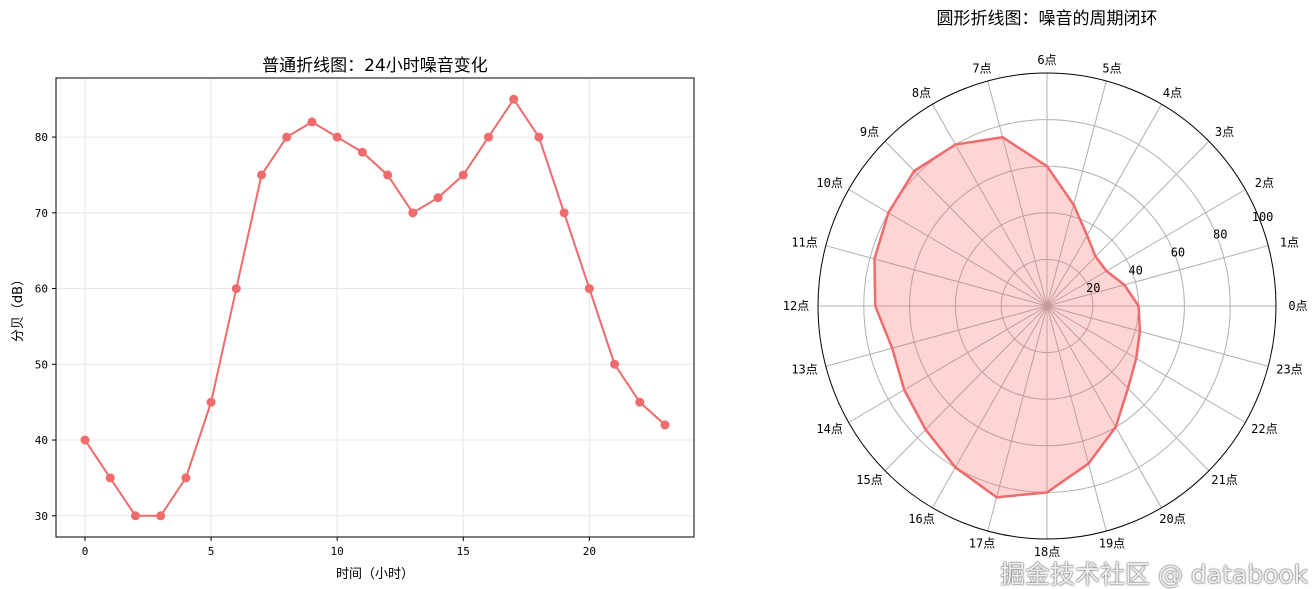 This screenshot has height=589, width=1315. What do you see at coordinates (375, 66) in the screenshot?
I see `chart-title: 普通折线图：24小时噪音变化` at bounding box center [375, 66].